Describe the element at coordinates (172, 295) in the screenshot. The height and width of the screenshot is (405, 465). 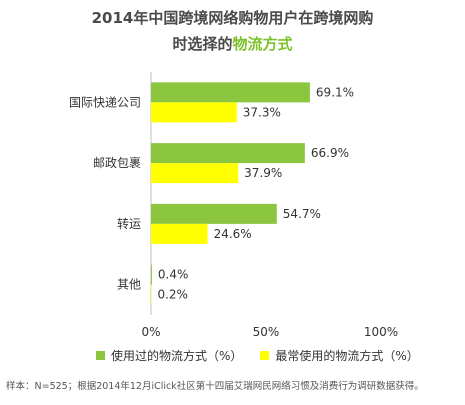
I see `data-label: 0.2%` at that location.